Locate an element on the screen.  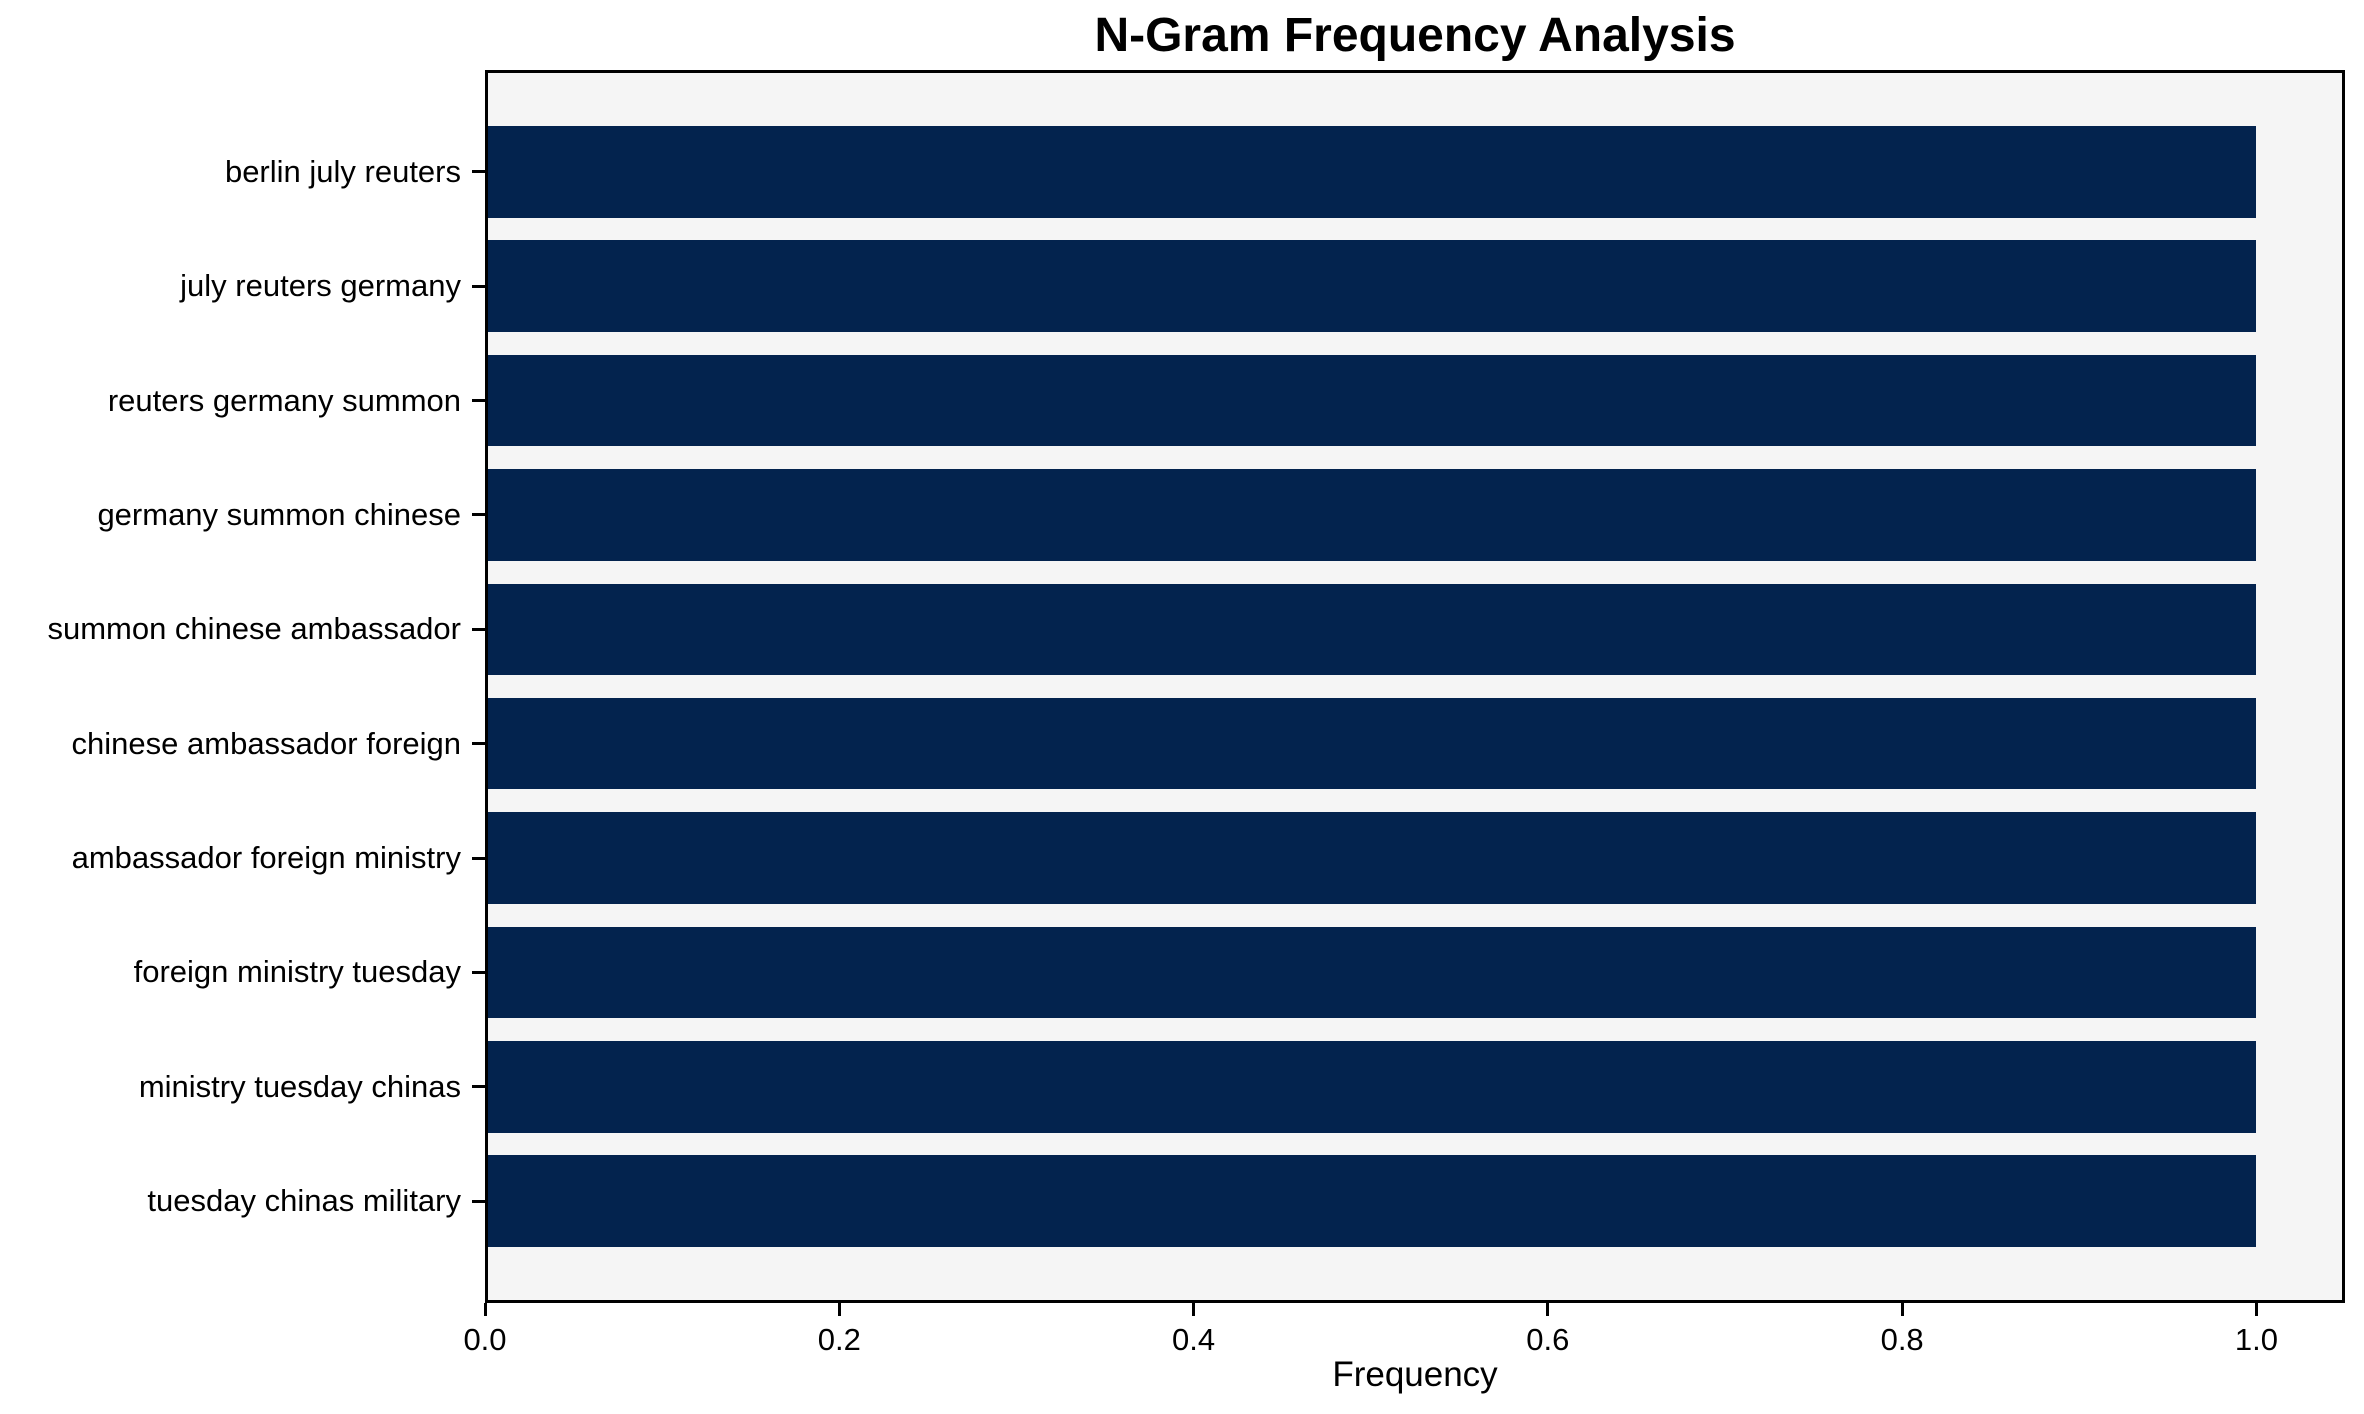
y-tick-label: tuesday chinas military is located at coordinates (304, 1201).